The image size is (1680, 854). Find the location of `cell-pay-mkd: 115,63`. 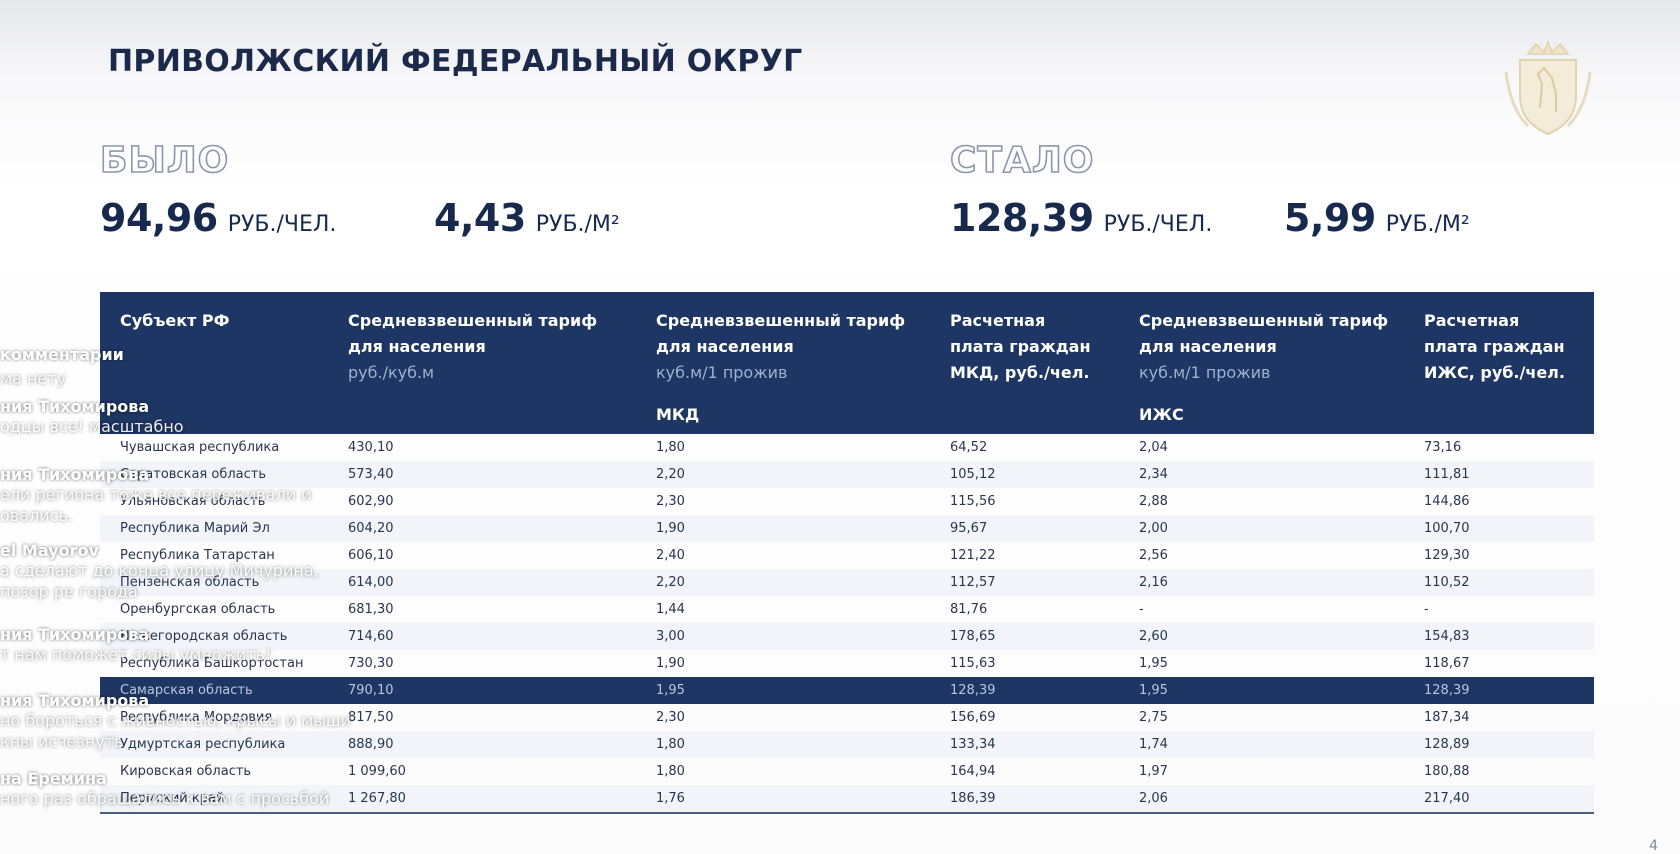

cell-pay-mkd: 115,63 is located at coordinates (973, 663).